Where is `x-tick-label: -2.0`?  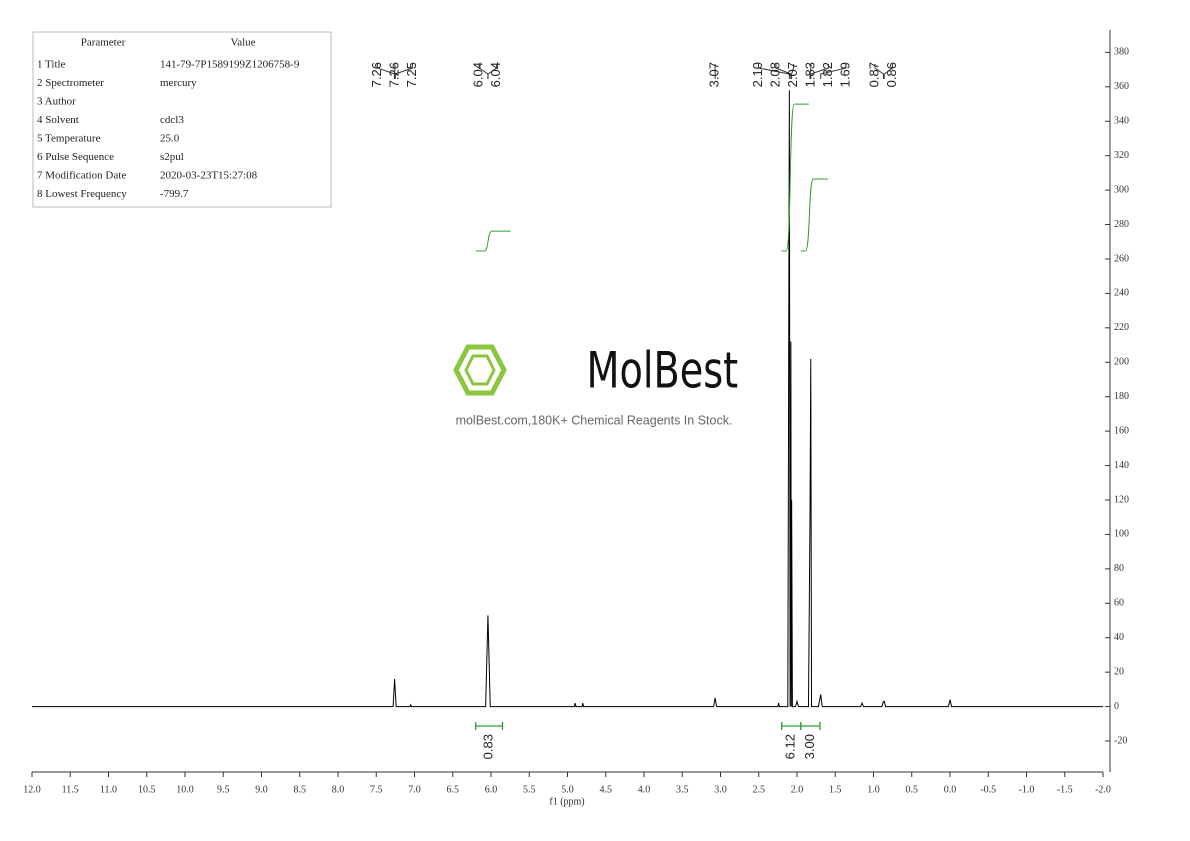 x-tick-label: -2.0 is located at coordinates (1103, 789).